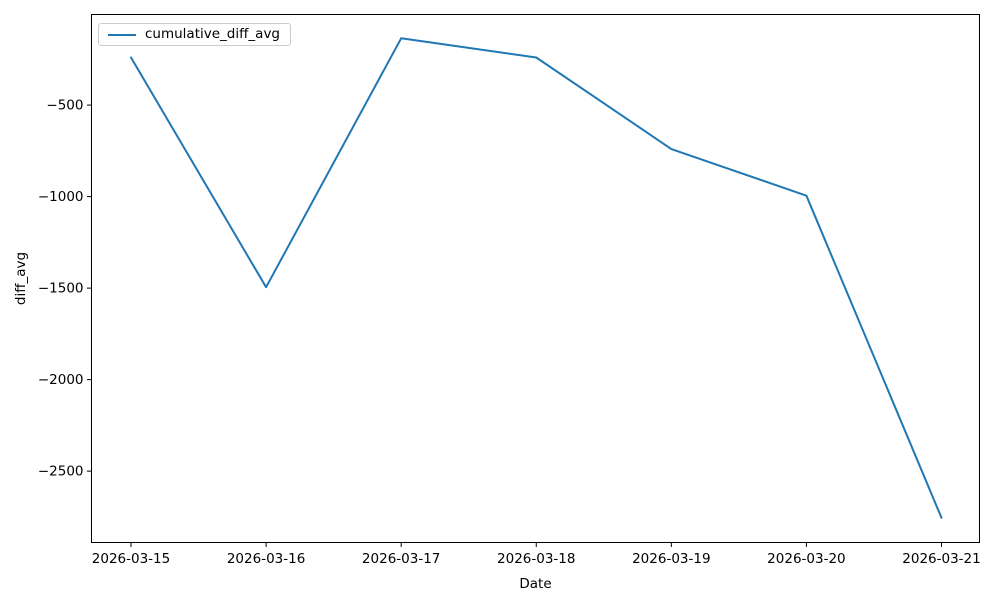  What do you see at coordinates (941, 559) in the screenshot?
I see `x-tick-label: 2026-03-21` at bounding box center [941, 559].